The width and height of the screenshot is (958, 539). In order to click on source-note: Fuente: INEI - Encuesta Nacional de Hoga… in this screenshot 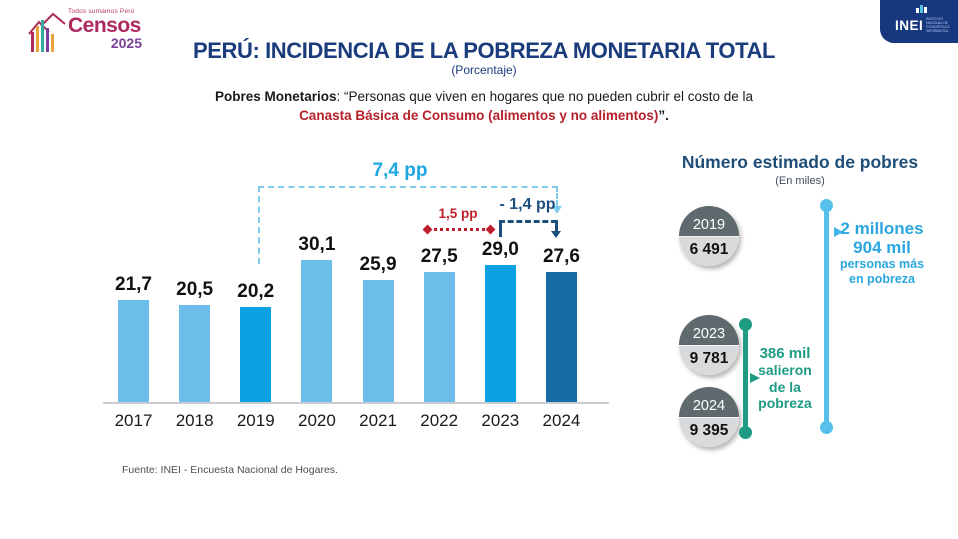, I will do `click(230, 470)`.